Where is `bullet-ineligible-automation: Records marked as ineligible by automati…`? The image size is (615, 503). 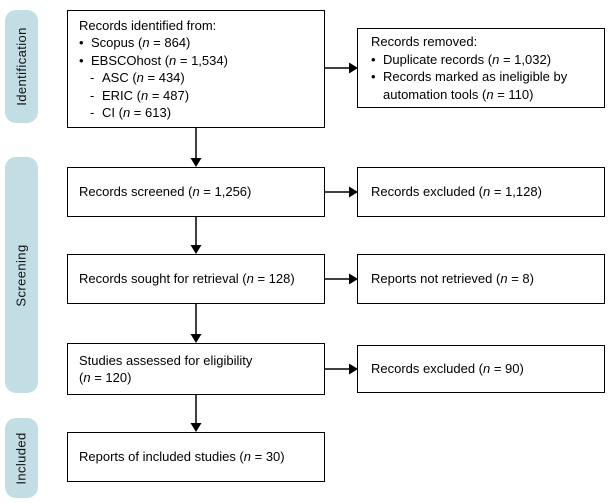 bullet-ineligible-automation: Records marked as ineligible by automati… is located at coordinates (483, 85).